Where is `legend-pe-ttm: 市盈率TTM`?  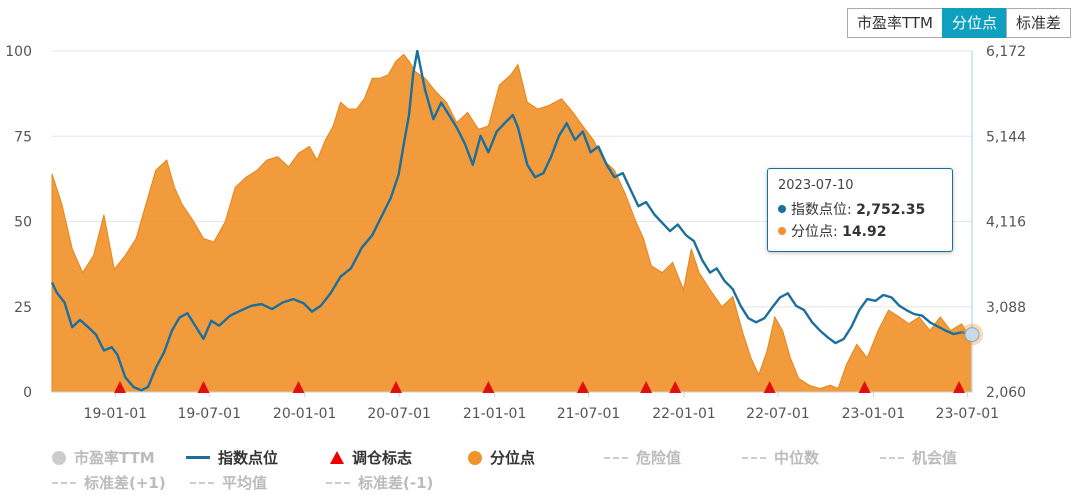 legend-pe-ttm: 市盈率TTM is located at coordinates (103, 457).